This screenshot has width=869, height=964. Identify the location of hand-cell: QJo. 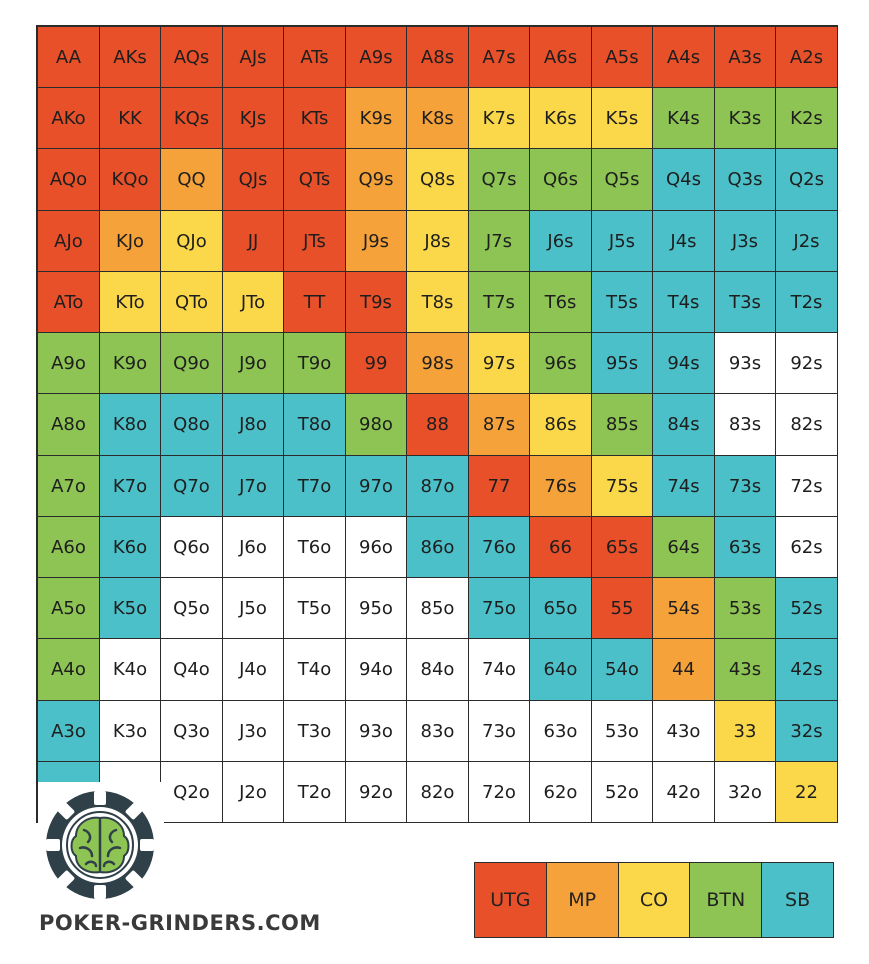
(191, 241).